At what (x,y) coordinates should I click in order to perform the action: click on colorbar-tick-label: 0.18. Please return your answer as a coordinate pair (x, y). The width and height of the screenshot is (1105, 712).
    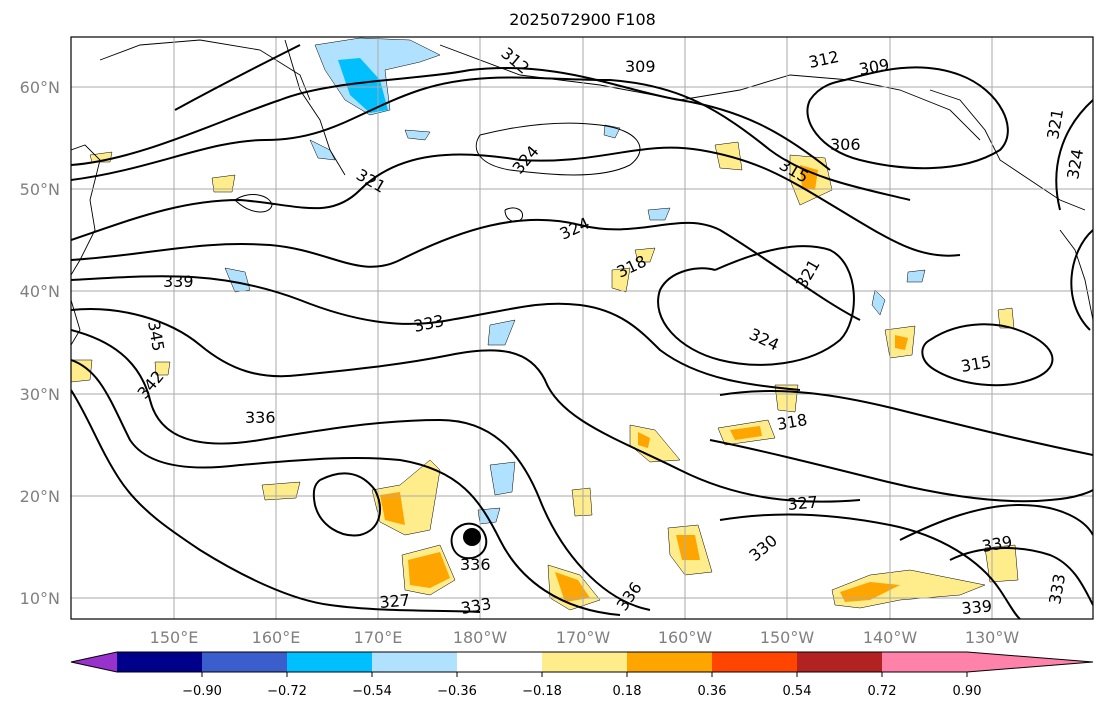
    Looking at the image, I should click on (627, 691).